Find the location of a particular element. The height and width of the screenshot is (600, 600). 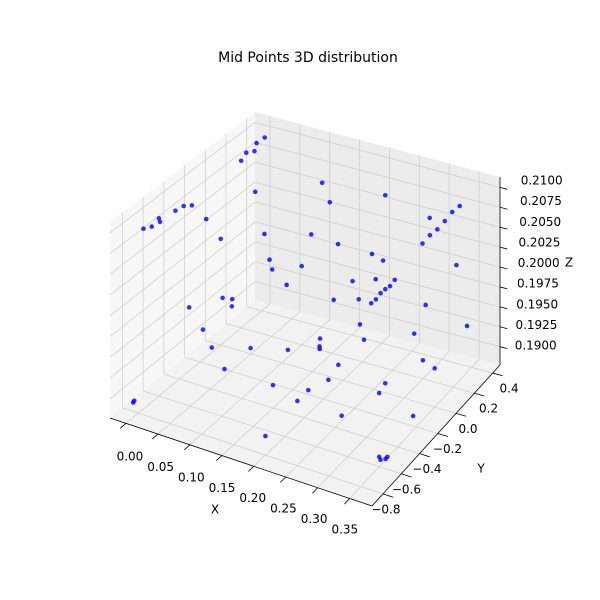

z-tick-label: 0.1950 is located at coordinates (537, 304).